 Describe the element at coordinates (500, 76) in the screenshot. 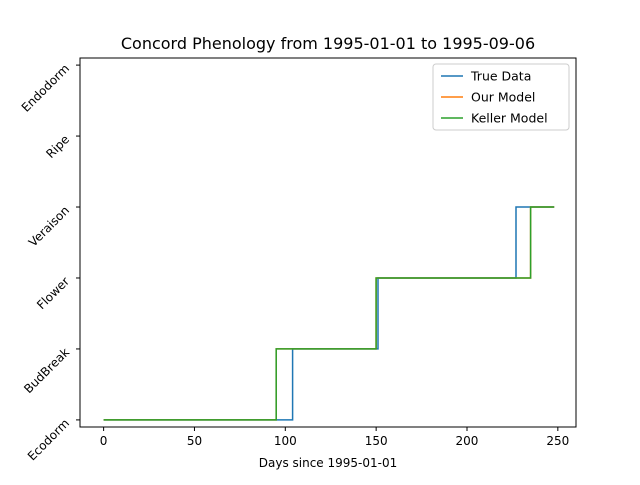

I see `legend-label: True Data` at that location.